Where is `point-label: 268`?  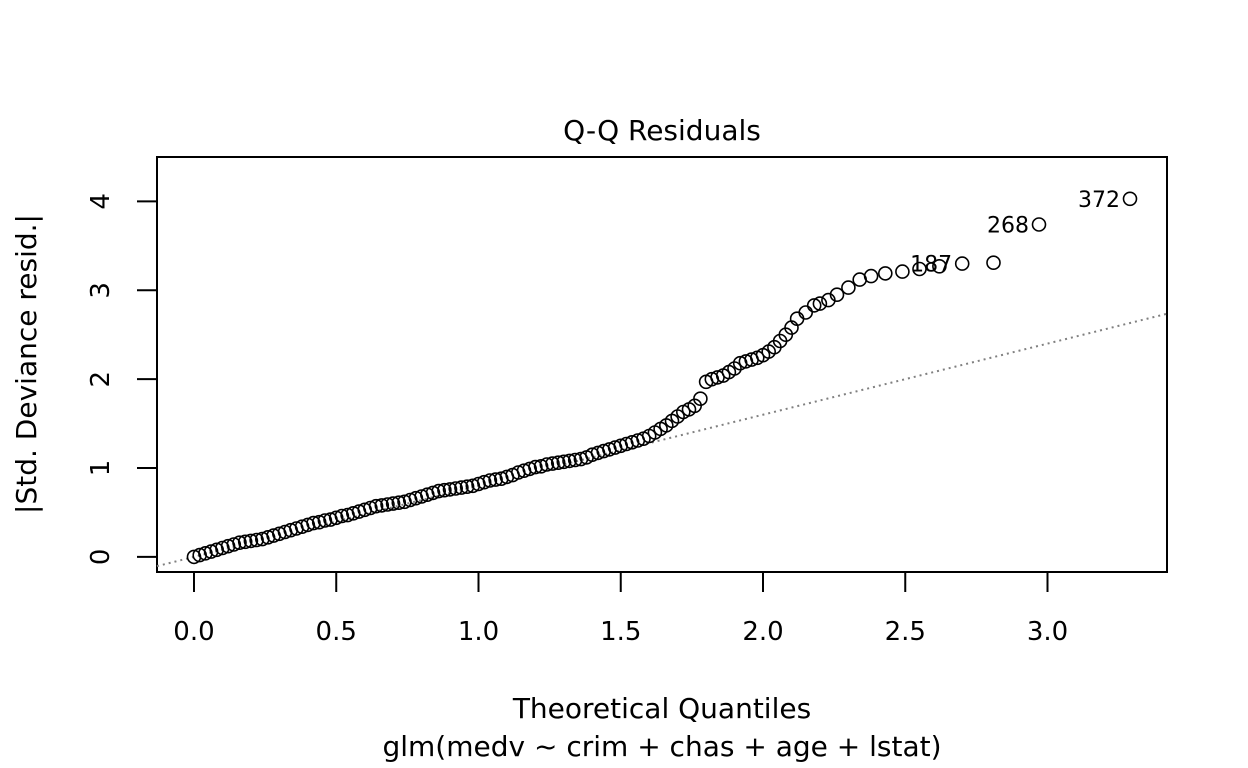
point-label: 268 is located at coordinates (1008, 226).